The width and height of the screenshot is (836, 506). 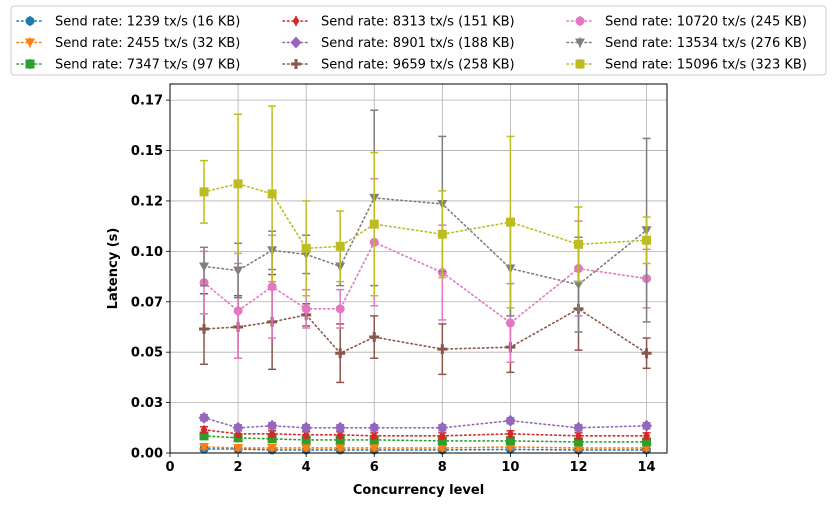 I want to click on y-tick-label: 0.03, so click(x=147, y=403).